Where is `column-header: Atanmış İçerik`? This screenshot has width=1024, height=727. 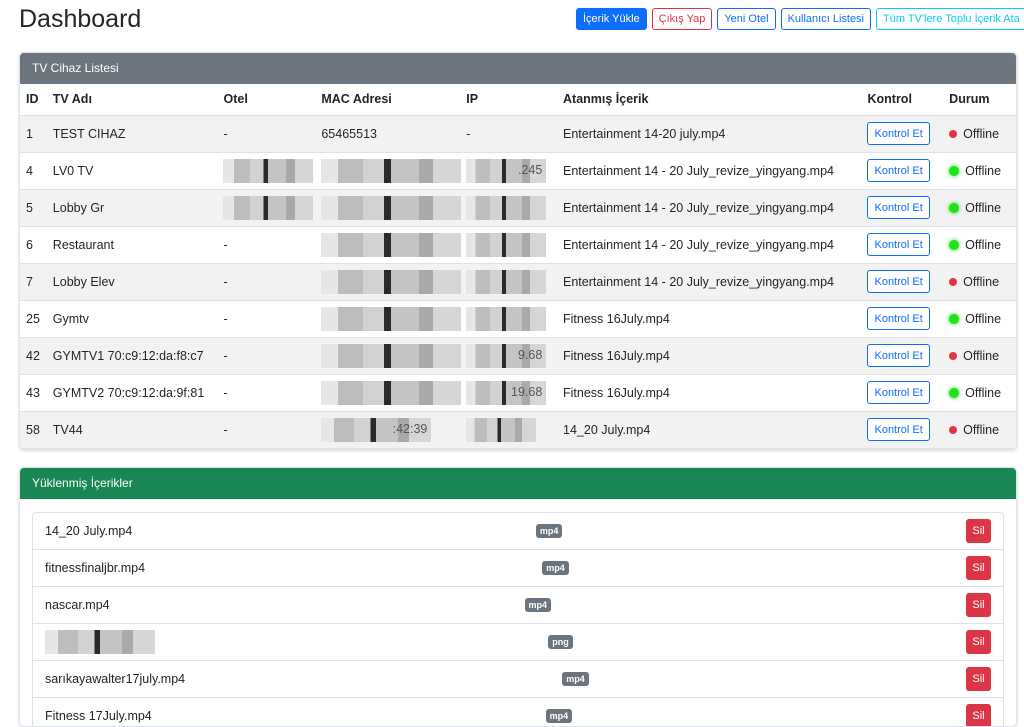
column-header: Atanmış İçerik is located at coordinates (715, 100).